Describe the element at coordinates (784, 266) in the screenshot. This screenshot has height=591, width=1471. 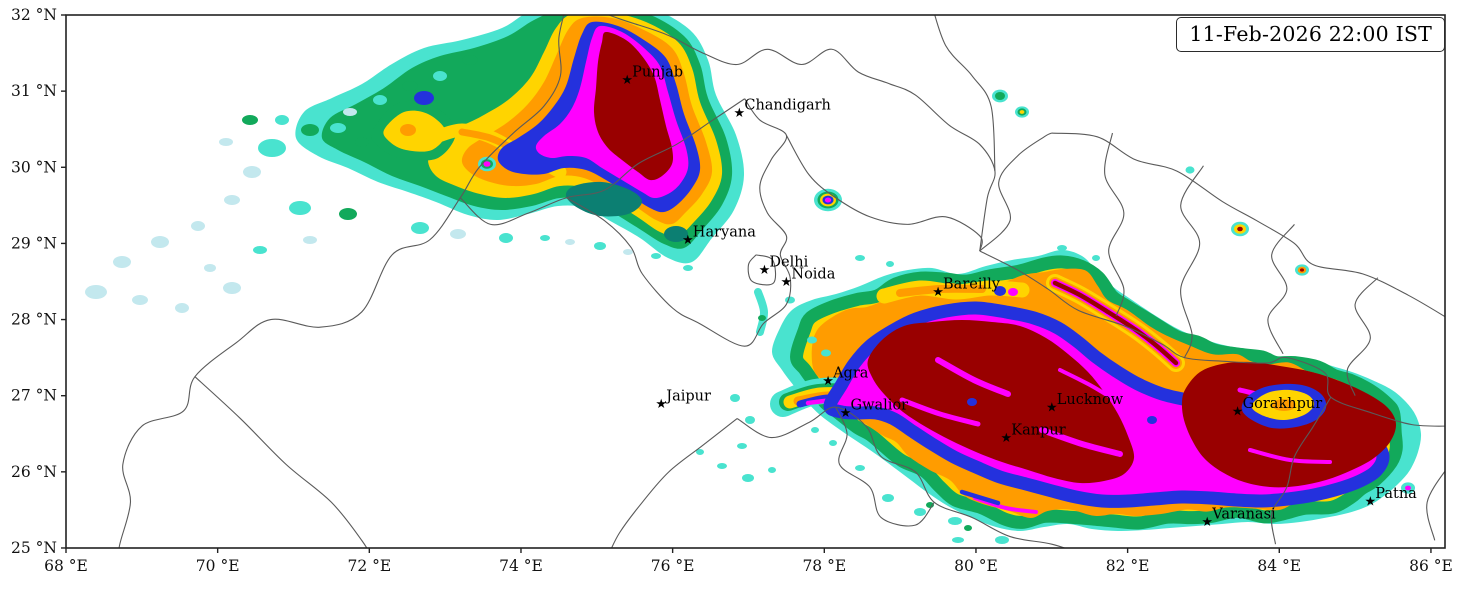
I see `city-marker-delhi: ★ Delhi` at that location.